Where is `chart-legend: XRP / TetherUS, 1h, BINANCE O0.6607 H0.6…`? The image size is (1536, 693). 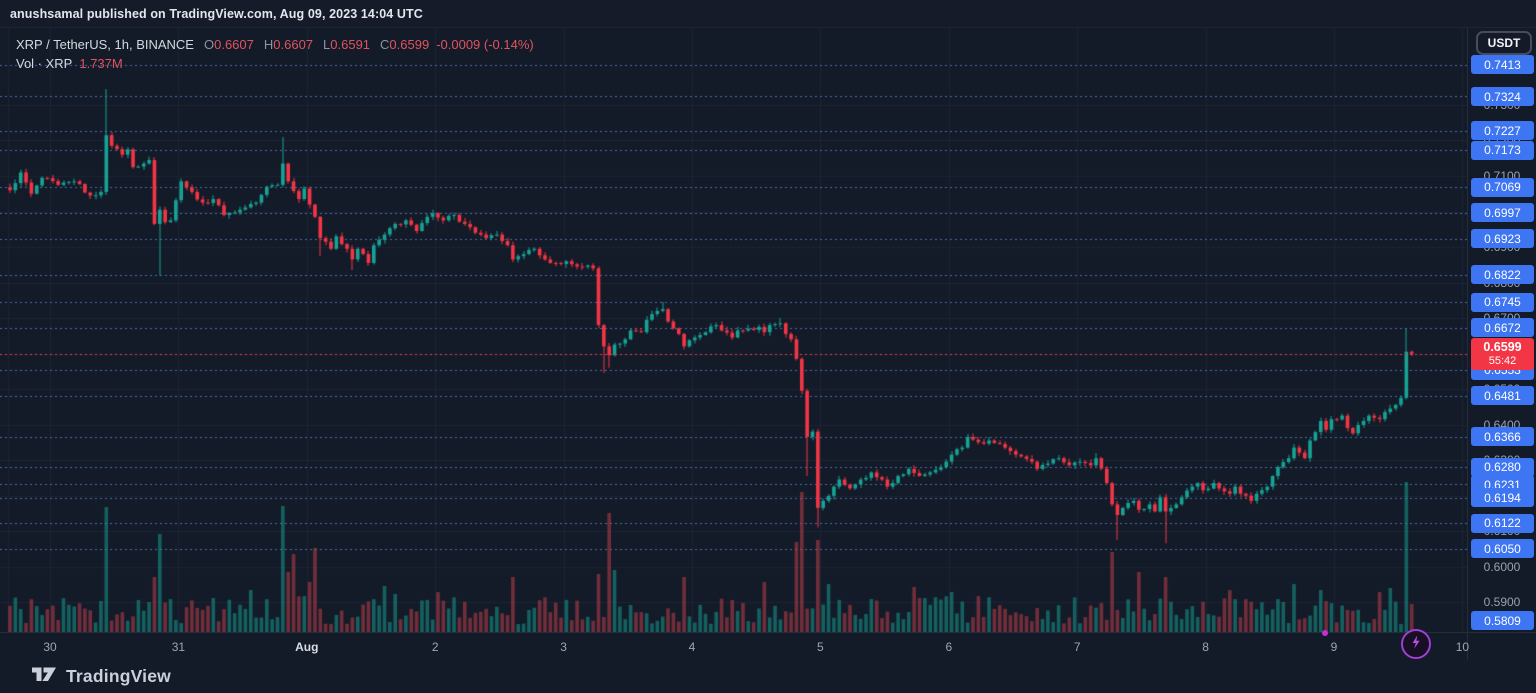
chart-legend: XRP / TetherUS, 1h, BINANCE O0.6607 H0.6… is located at coordinates (275, 54).